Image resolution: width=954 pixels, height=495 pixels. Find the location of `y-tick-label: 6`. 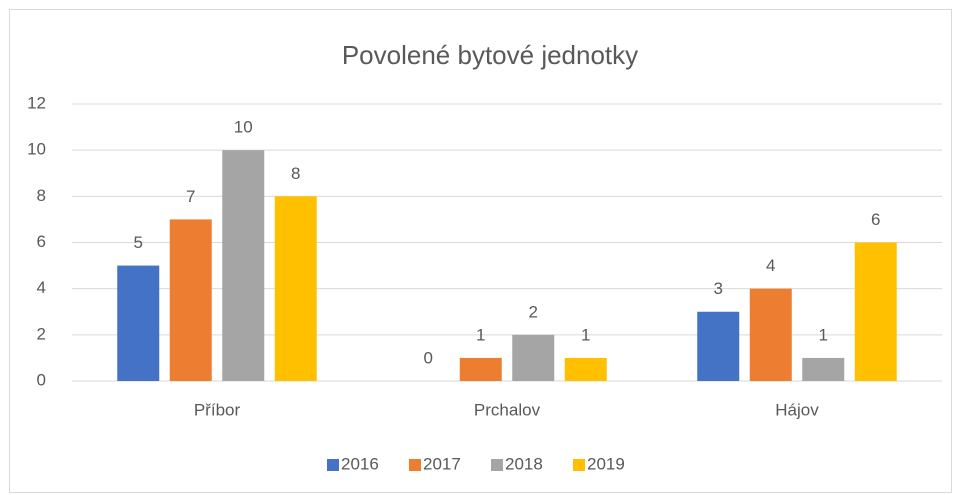

y-tick-label: 6 is located at coordinates (41, 241).